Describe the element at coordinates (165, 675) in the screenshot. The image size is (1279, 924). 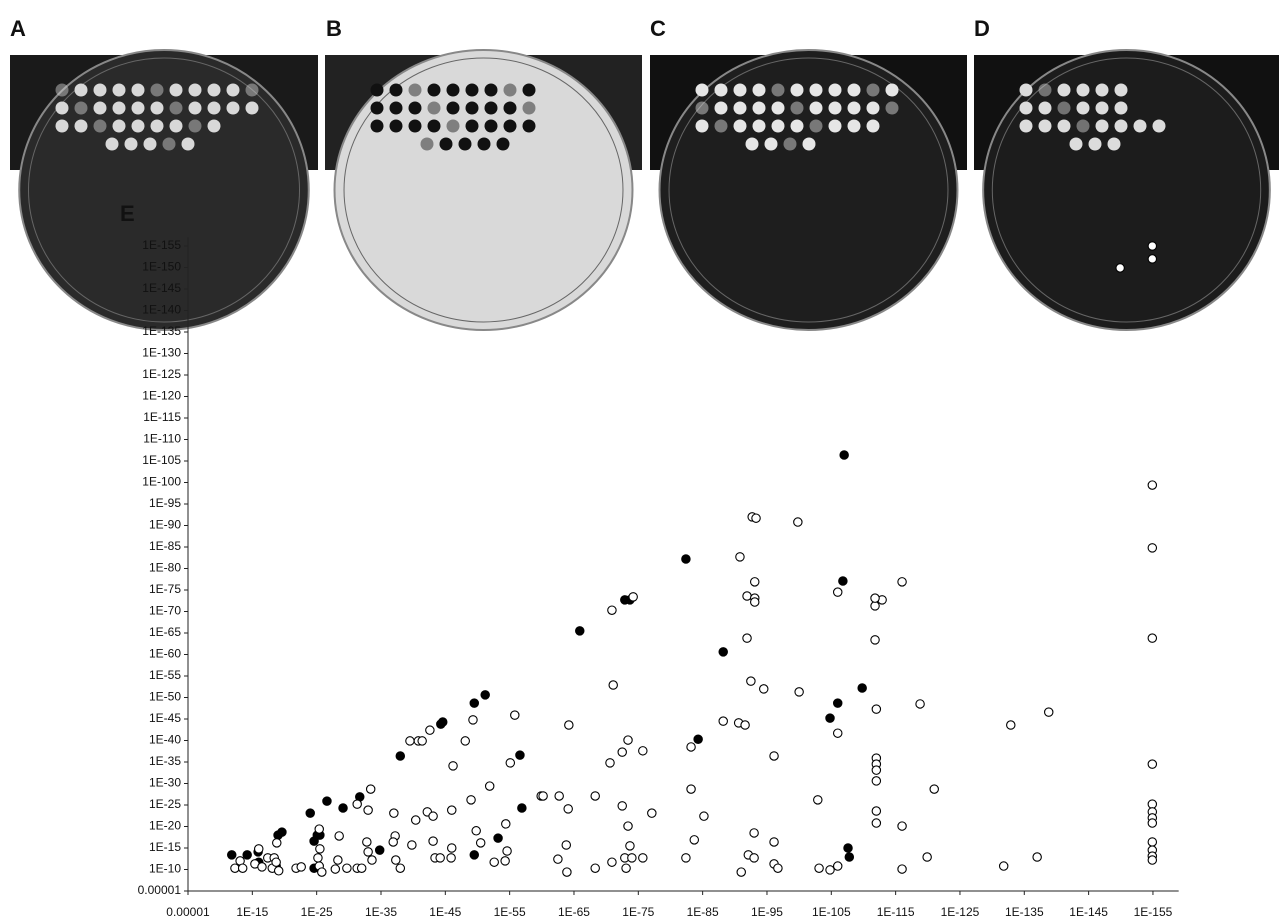
I see `y-tick-label: 1E-55` at that location.